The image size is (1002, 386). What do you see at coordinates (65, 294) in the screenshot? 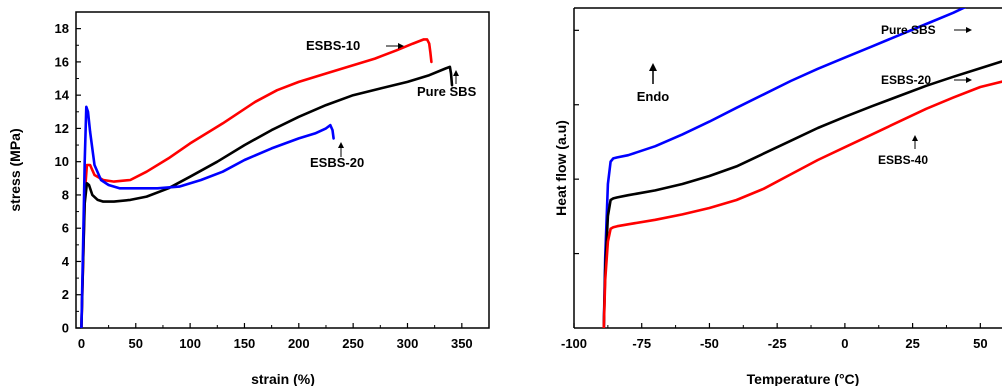
I see `y-tick-label: 2` at bounding box center [65, 294].